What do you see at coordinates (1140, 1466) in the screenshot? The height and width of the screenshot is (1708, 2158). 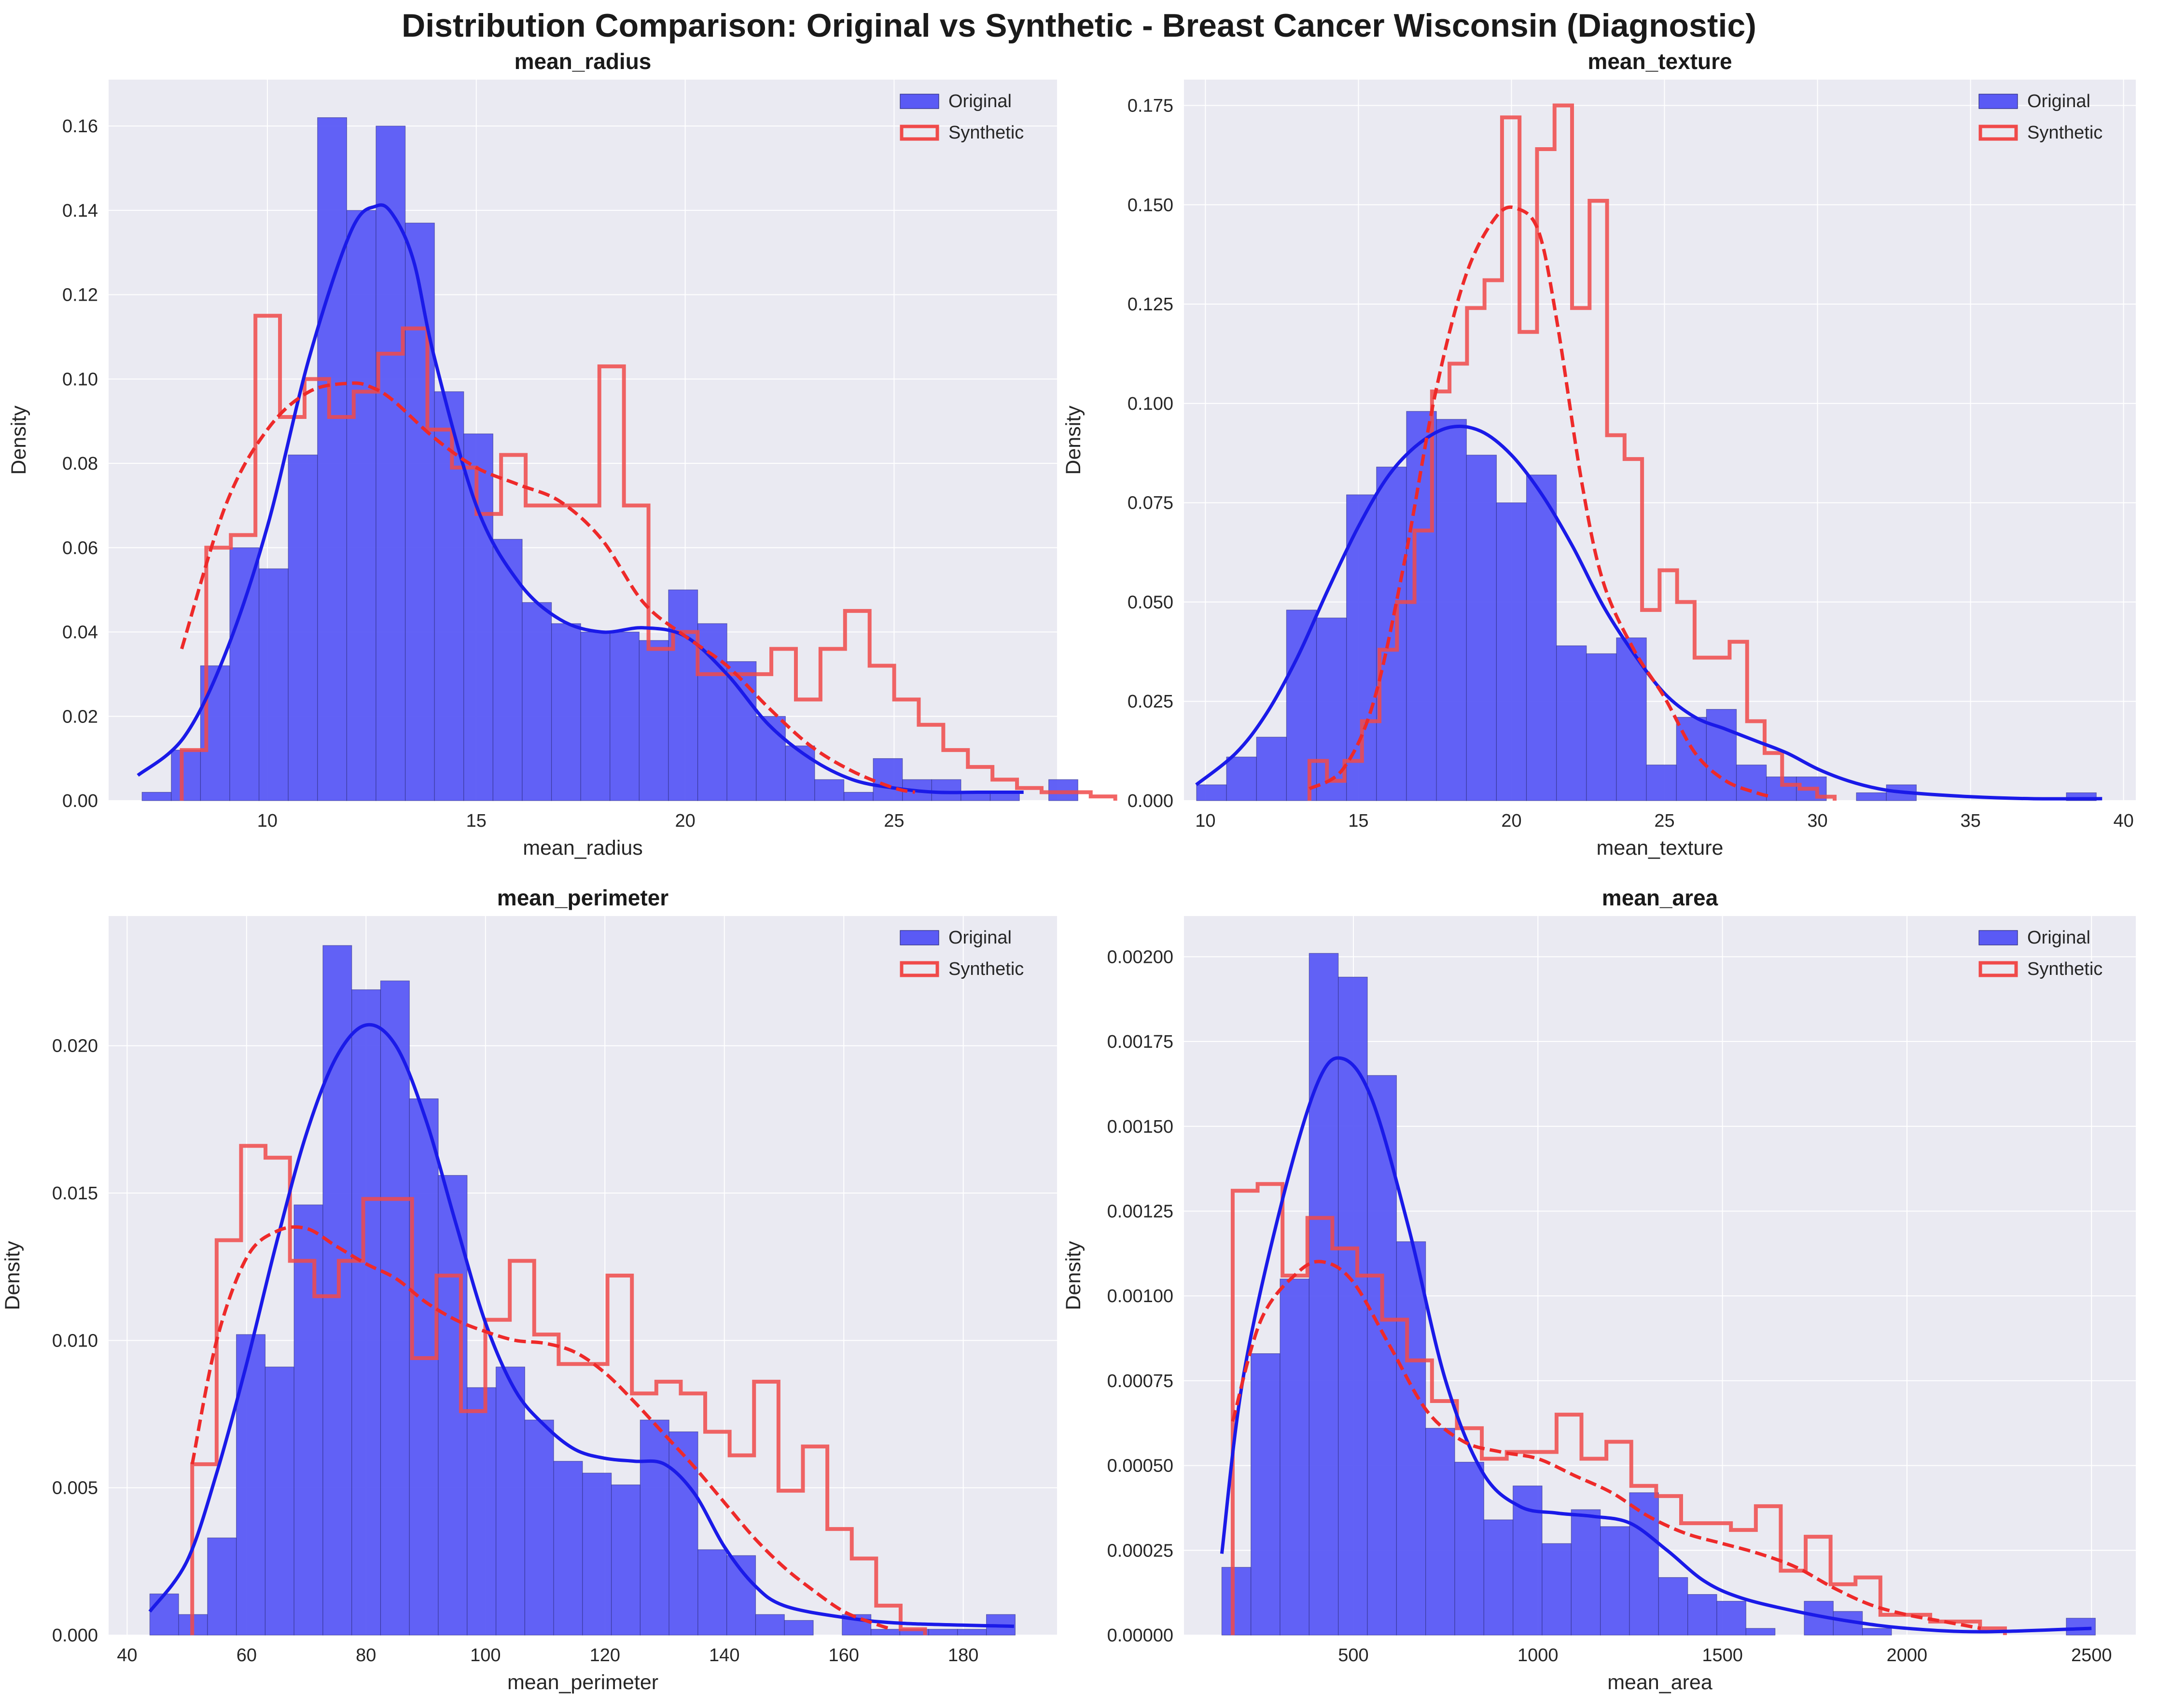 I see `y-tick-label: 0.00050` at bounding box center [1140, 1466].